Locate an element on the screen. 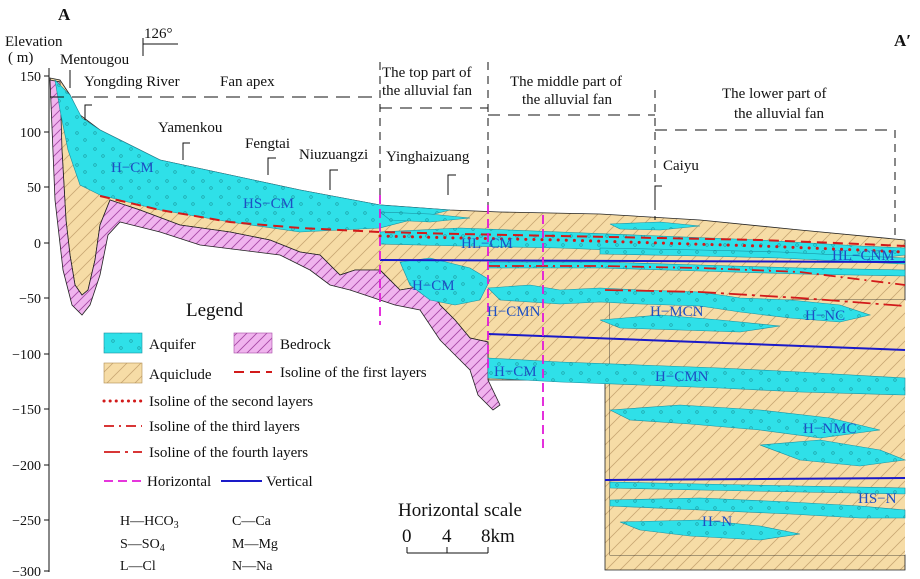 The width and height of the screenshot is (920, 579). place-fengtai: Fengtai is located at coordinates (267, 144).